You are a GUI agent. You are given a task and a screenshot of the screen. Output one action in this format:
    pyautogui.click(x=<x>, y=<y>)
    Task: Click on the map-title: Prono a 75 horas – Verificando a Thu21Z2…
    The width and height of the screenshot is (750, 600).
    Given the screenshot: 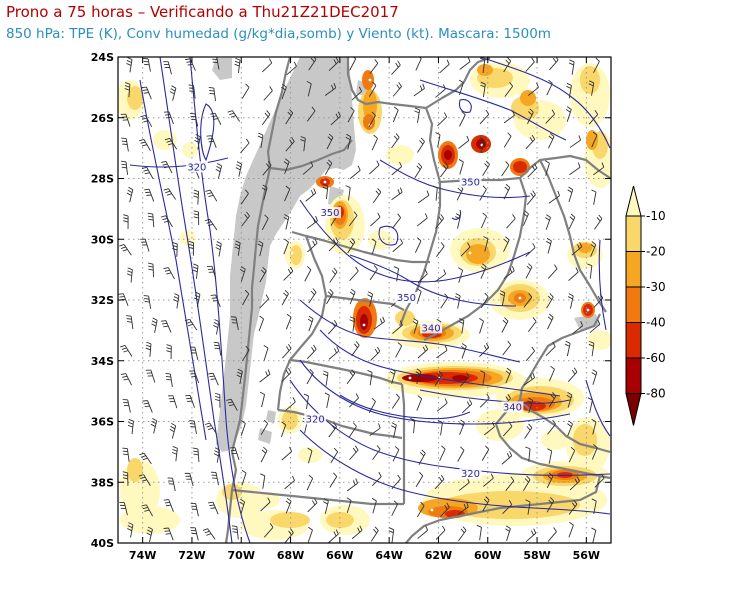 What is the action you would take?
    pyautogui.click(x=202, y=12)
    